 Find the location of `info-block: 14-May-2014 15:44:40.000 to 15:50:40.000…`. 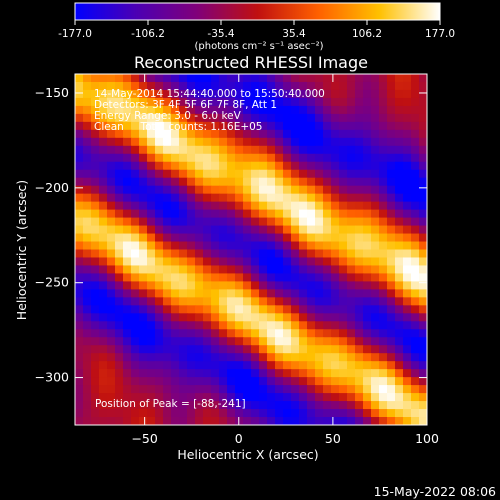

info-block: 14-May-2014 15:44:40.000 to 15:50:40.000… is located at coordinates (209, 110).